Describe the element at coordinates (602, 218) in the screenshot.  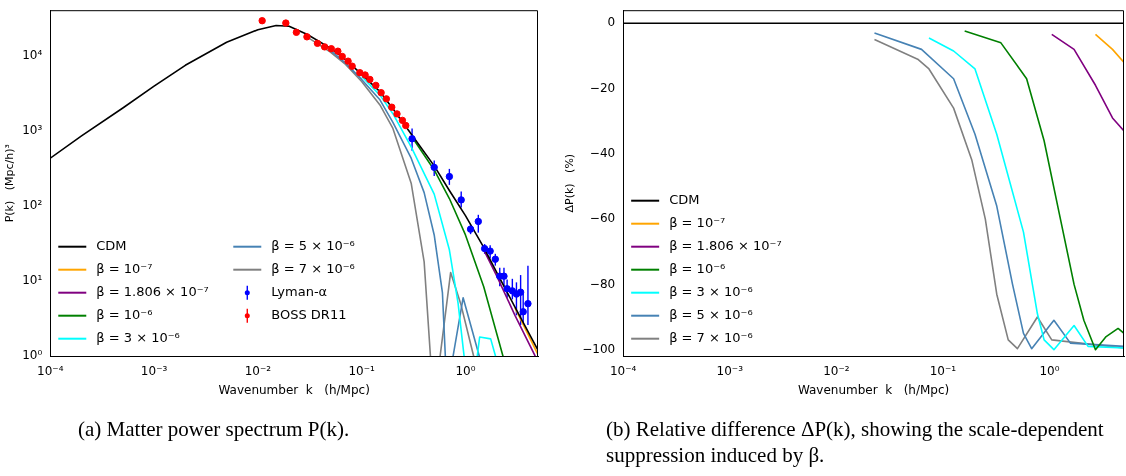
I see `y-tick-label: −60` at that location.